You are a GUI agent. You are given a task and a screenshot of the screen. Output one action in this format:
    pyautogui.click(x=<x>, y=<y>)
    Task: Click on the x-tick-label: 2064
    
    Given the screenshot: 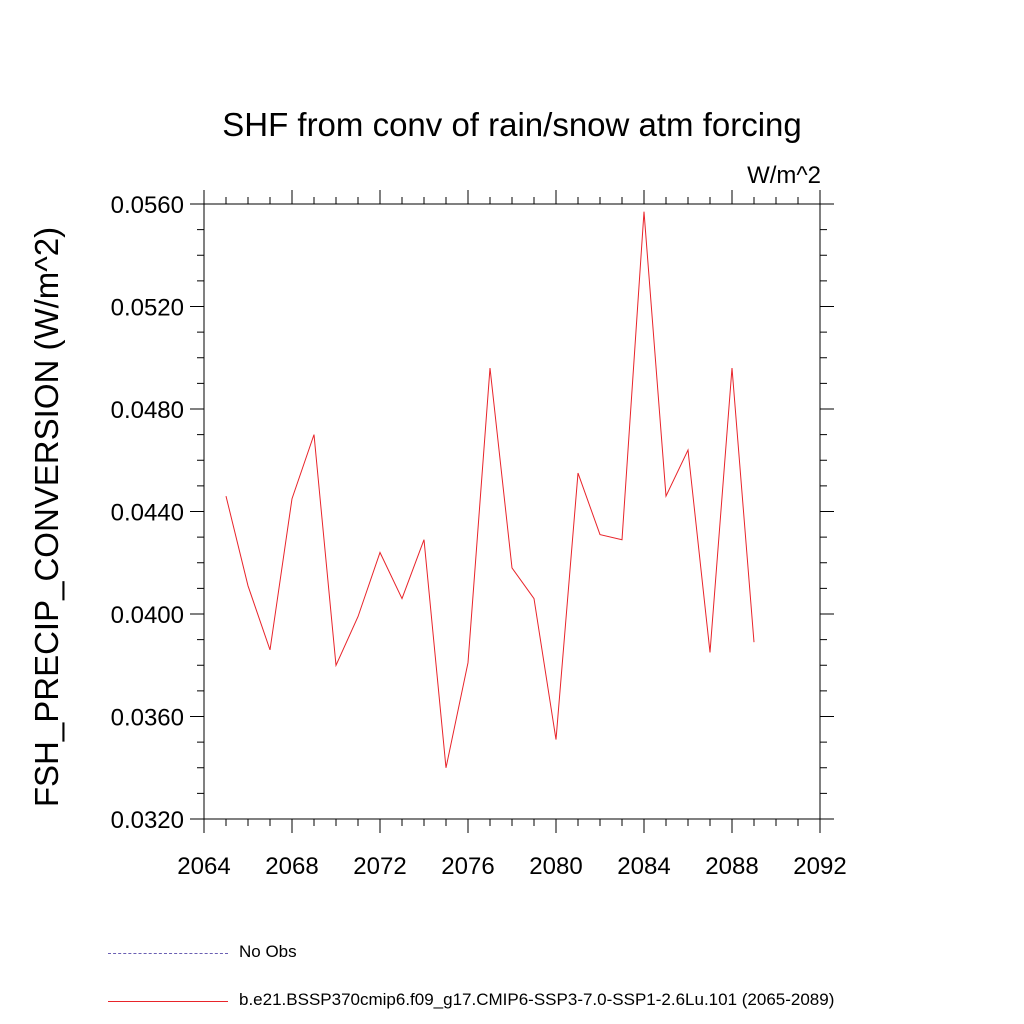 What is the action you would take?
    pyautogui.click(x=203, y=866)
    